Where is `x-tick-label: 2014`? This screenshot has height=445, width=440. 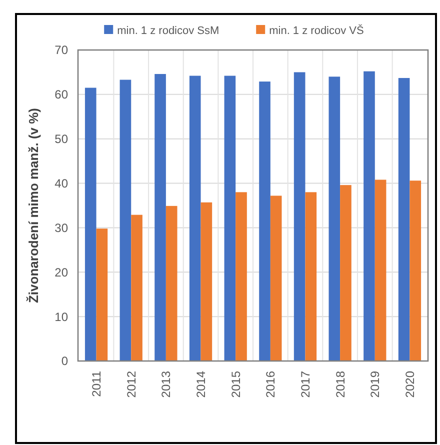
x-tick-label: 2014 is located at coordinates (201, 384).